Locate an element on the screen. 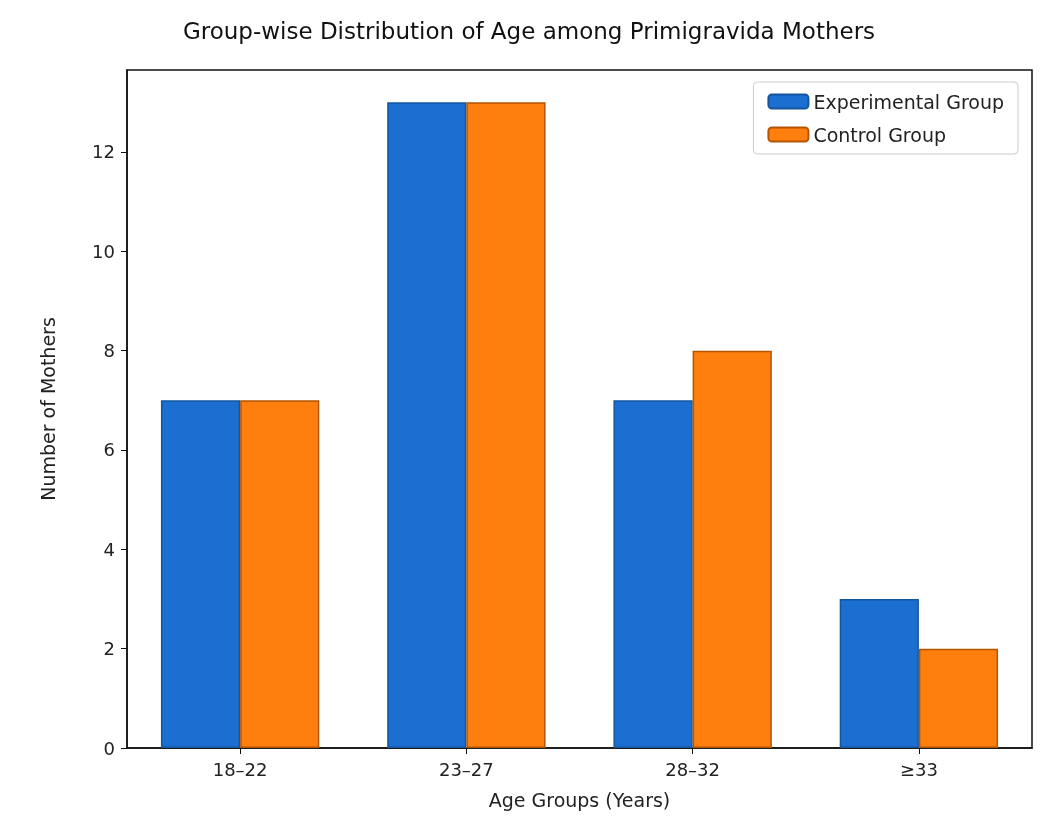  y-tick-label: 10 is located at coordinates (103, 251).